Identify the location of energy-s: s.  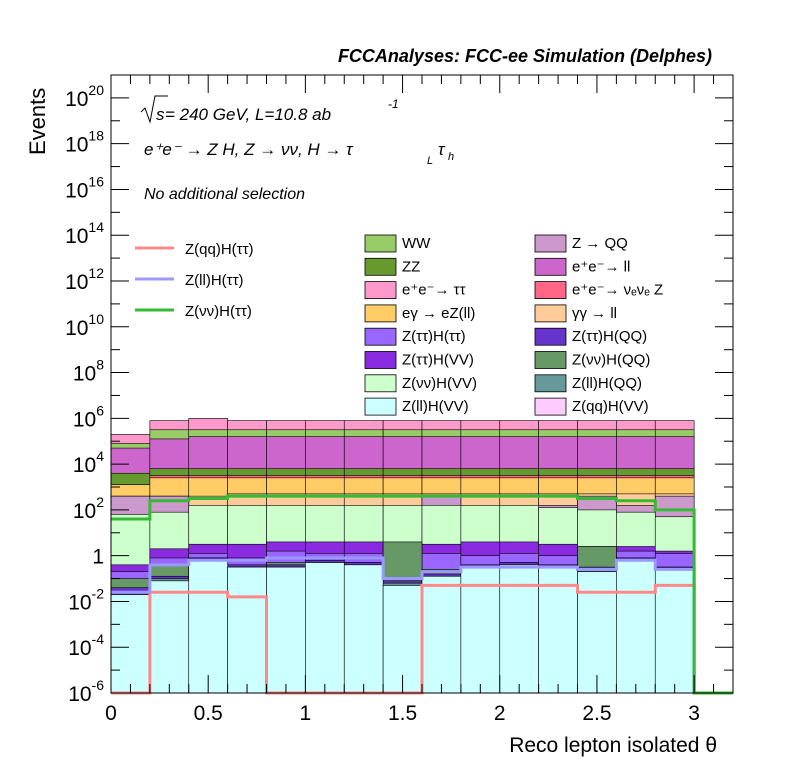
(160, 114).